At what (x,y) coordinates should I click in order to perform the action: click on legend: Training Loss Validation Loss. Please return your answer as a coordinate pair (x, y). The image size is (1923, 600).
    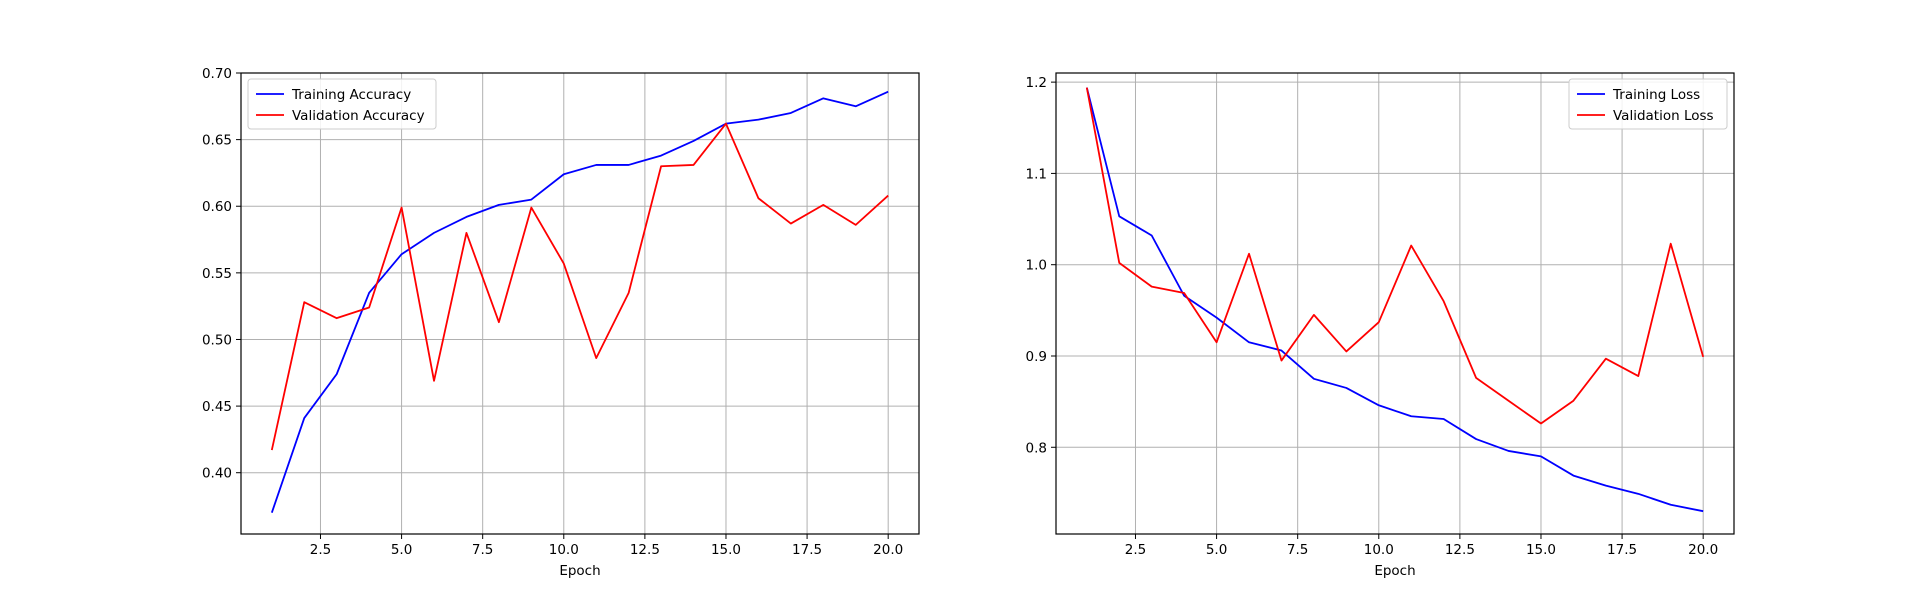
    Looking at the image, I should click on (1648, 104).